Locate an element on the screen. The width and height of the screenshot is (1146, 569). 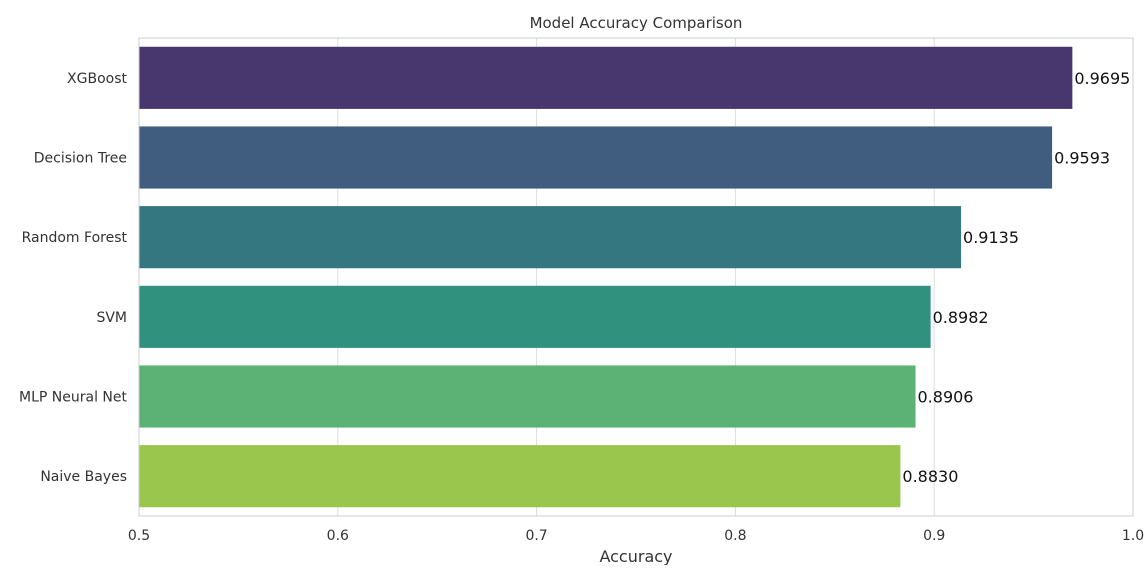
bar-value-label: 0.9695 is located at coordinates (1102, 78).